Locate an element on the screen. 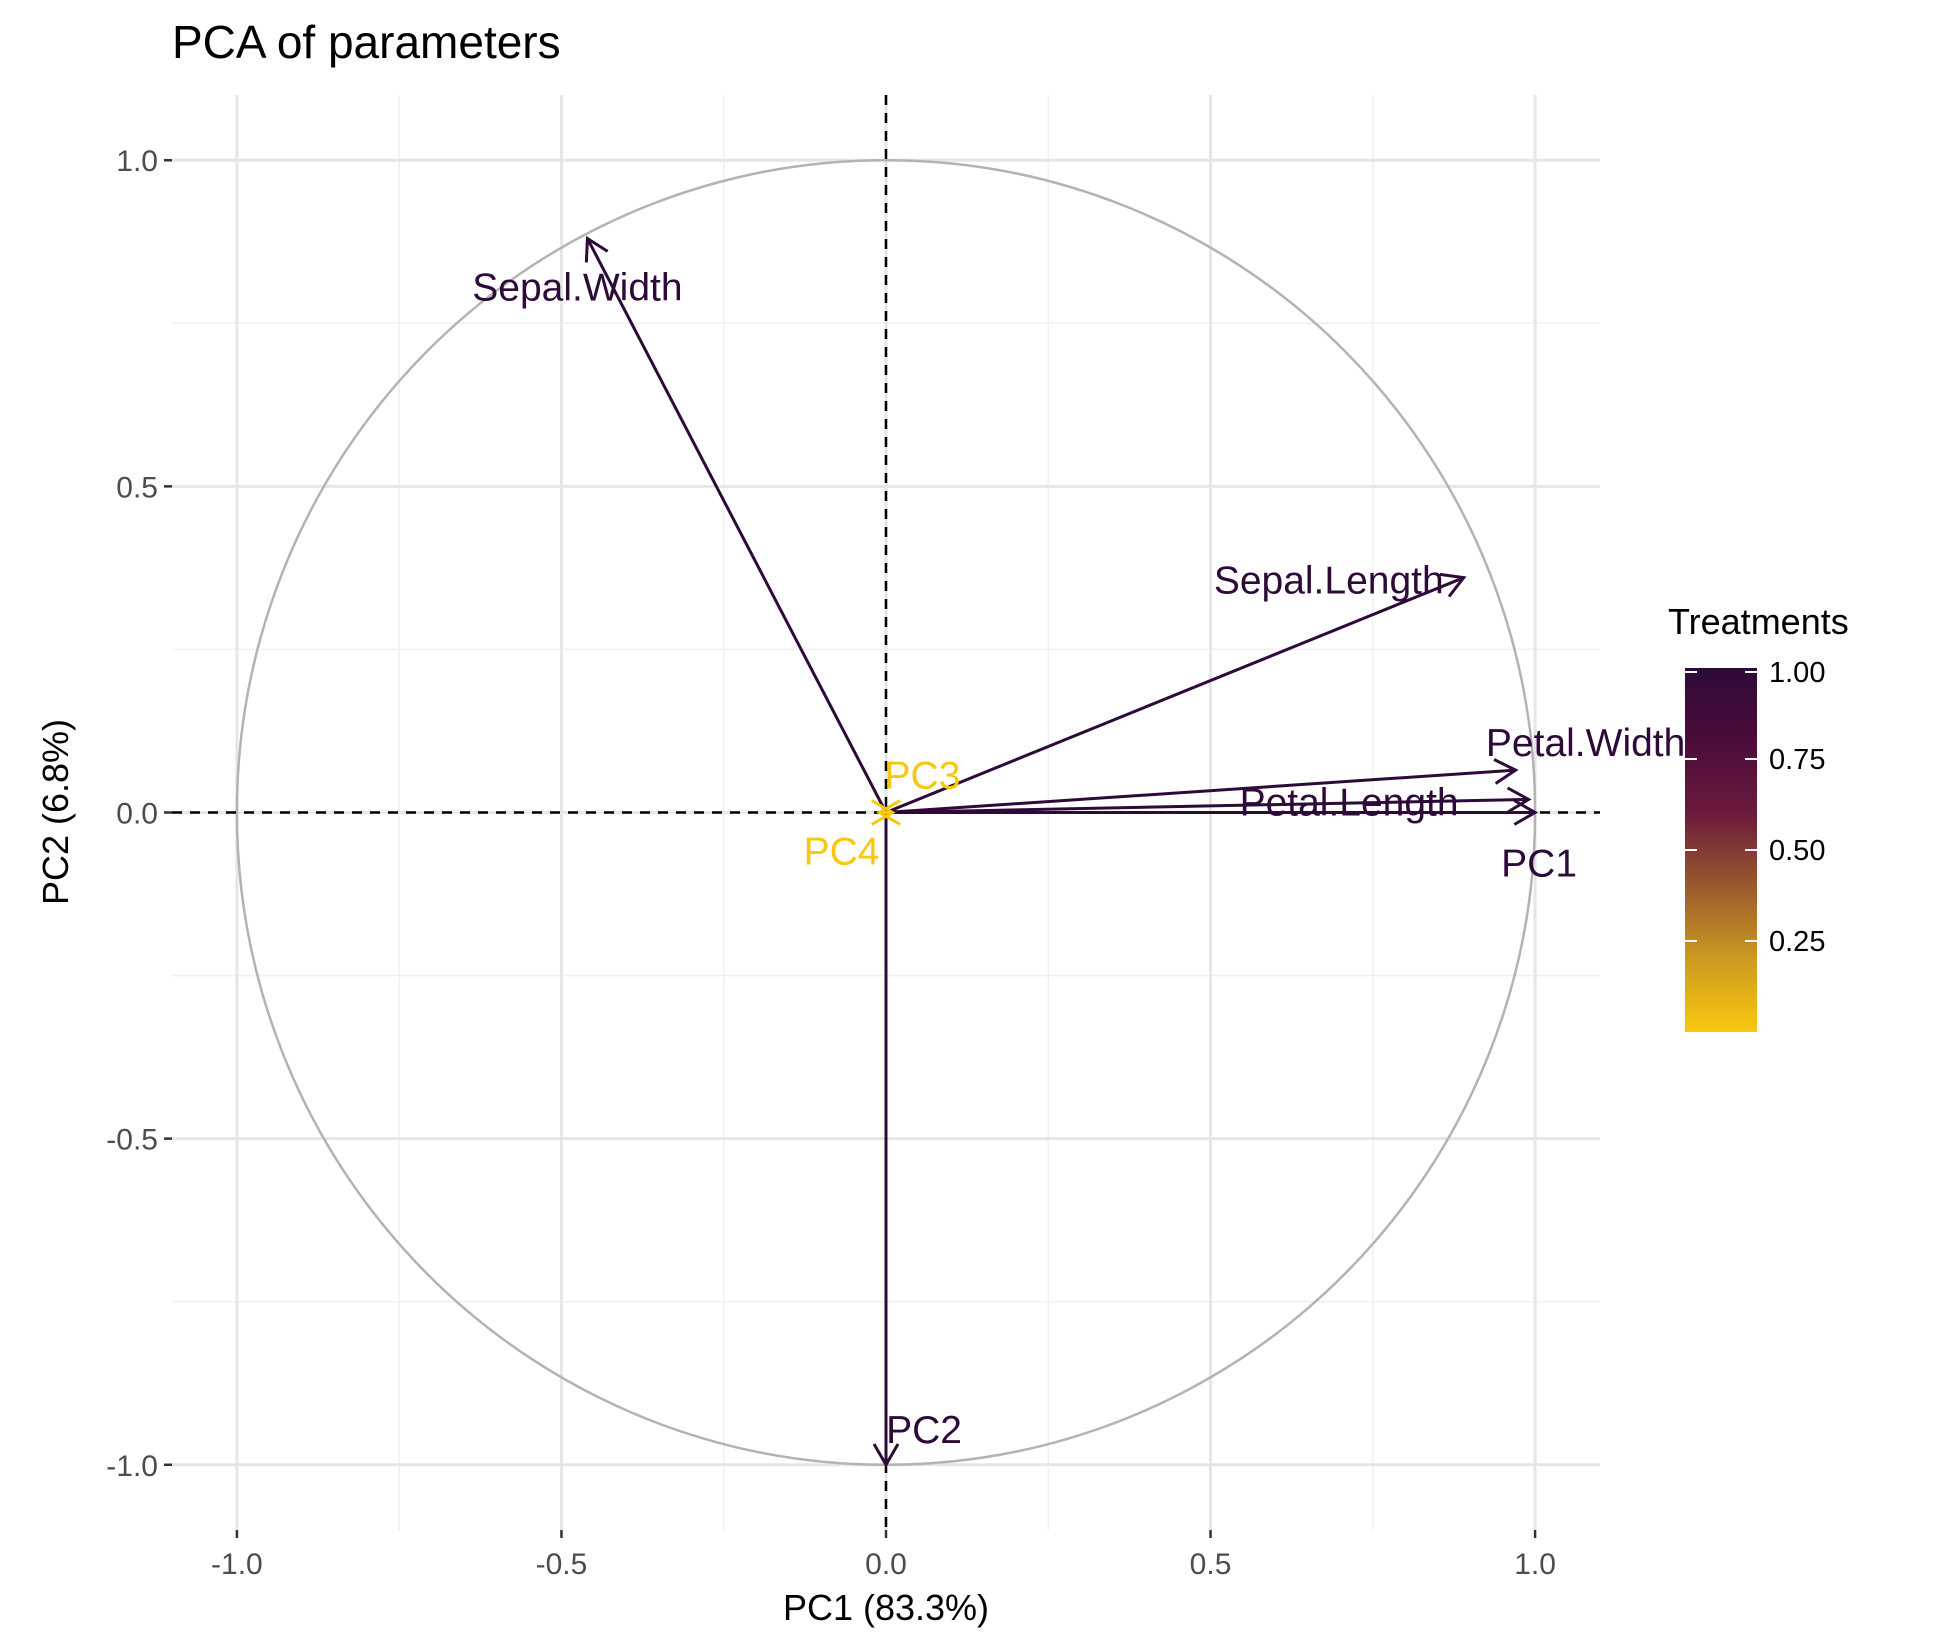 The image size is (1950, 1650). chart-title: PCA of parameters is located at coordinates (366, 42).